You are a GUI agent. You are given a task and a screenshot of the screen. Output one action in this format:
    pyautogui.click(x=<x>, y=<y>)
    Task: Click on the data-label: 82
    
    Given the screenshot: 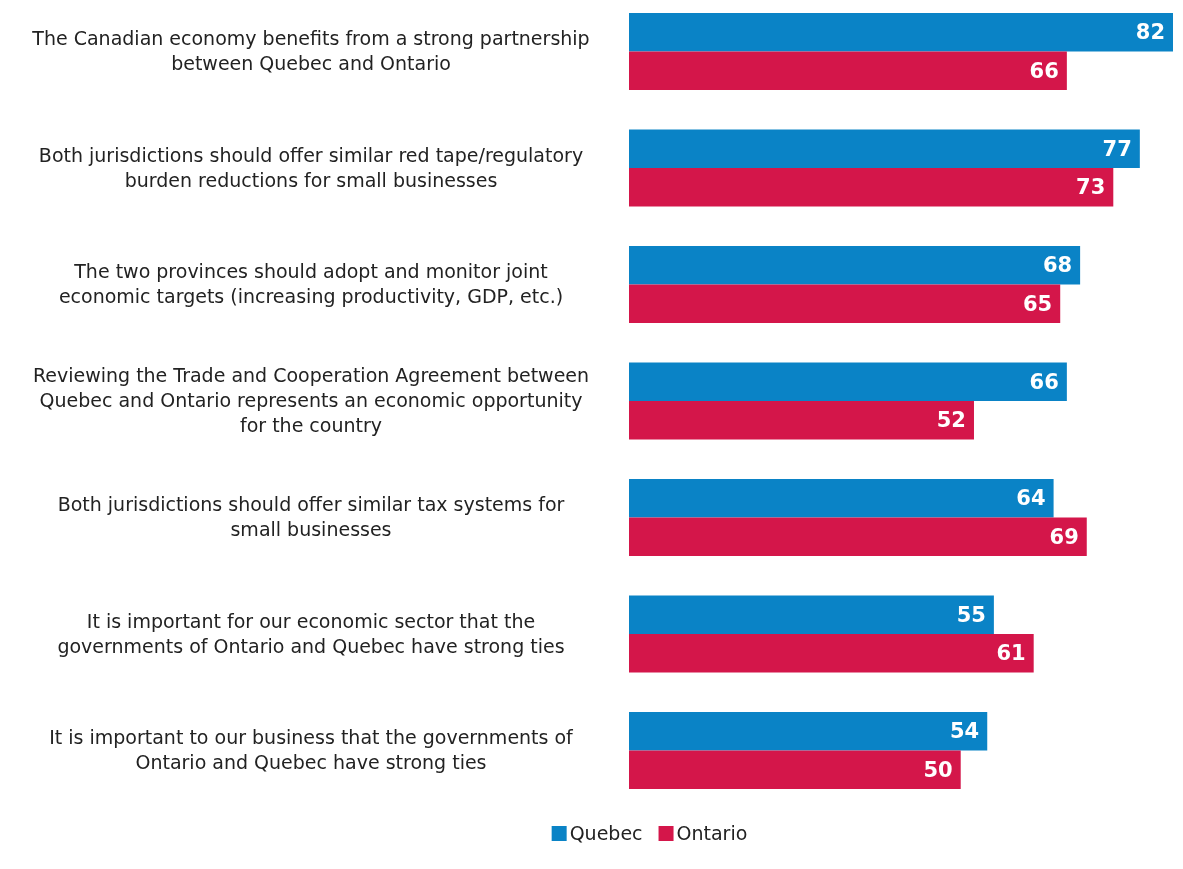 What is the action you would take?
    pyautogui.click(x=1150, y=32)
    